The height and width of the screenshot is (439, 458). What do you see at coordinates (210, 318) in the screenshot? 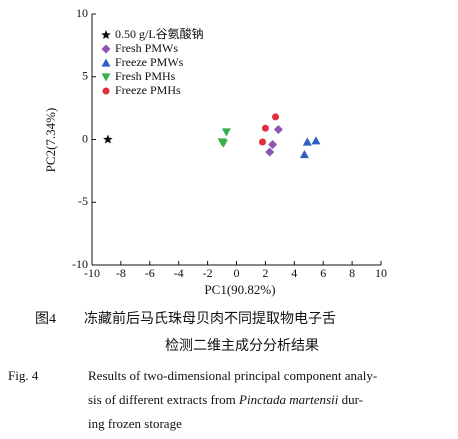
I see `caption-line: 冻藏前后马氏珠母贝肉不同提取物电子舌` at bounding box center [210, 318].